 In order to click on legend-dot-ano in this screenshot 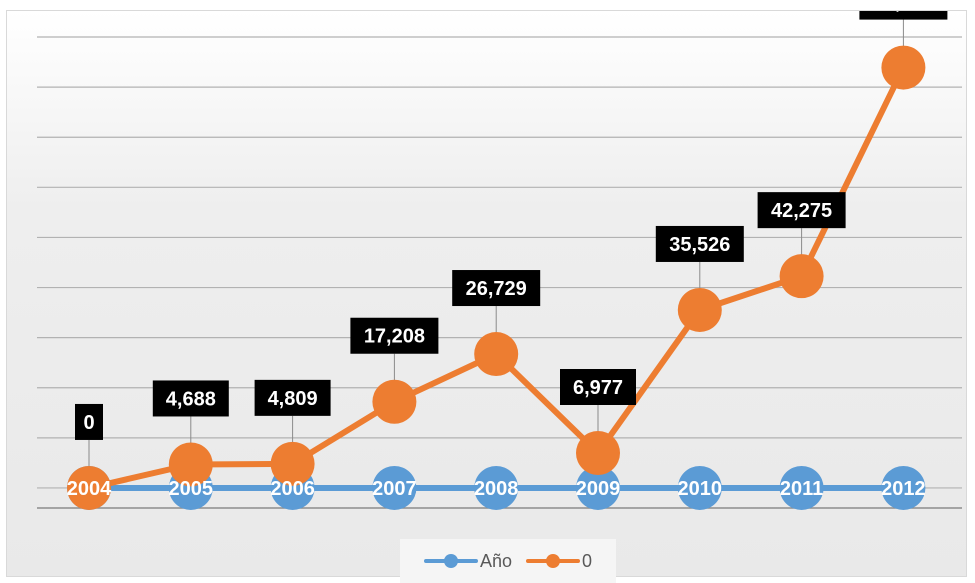, I will do `click(450, 561)`.